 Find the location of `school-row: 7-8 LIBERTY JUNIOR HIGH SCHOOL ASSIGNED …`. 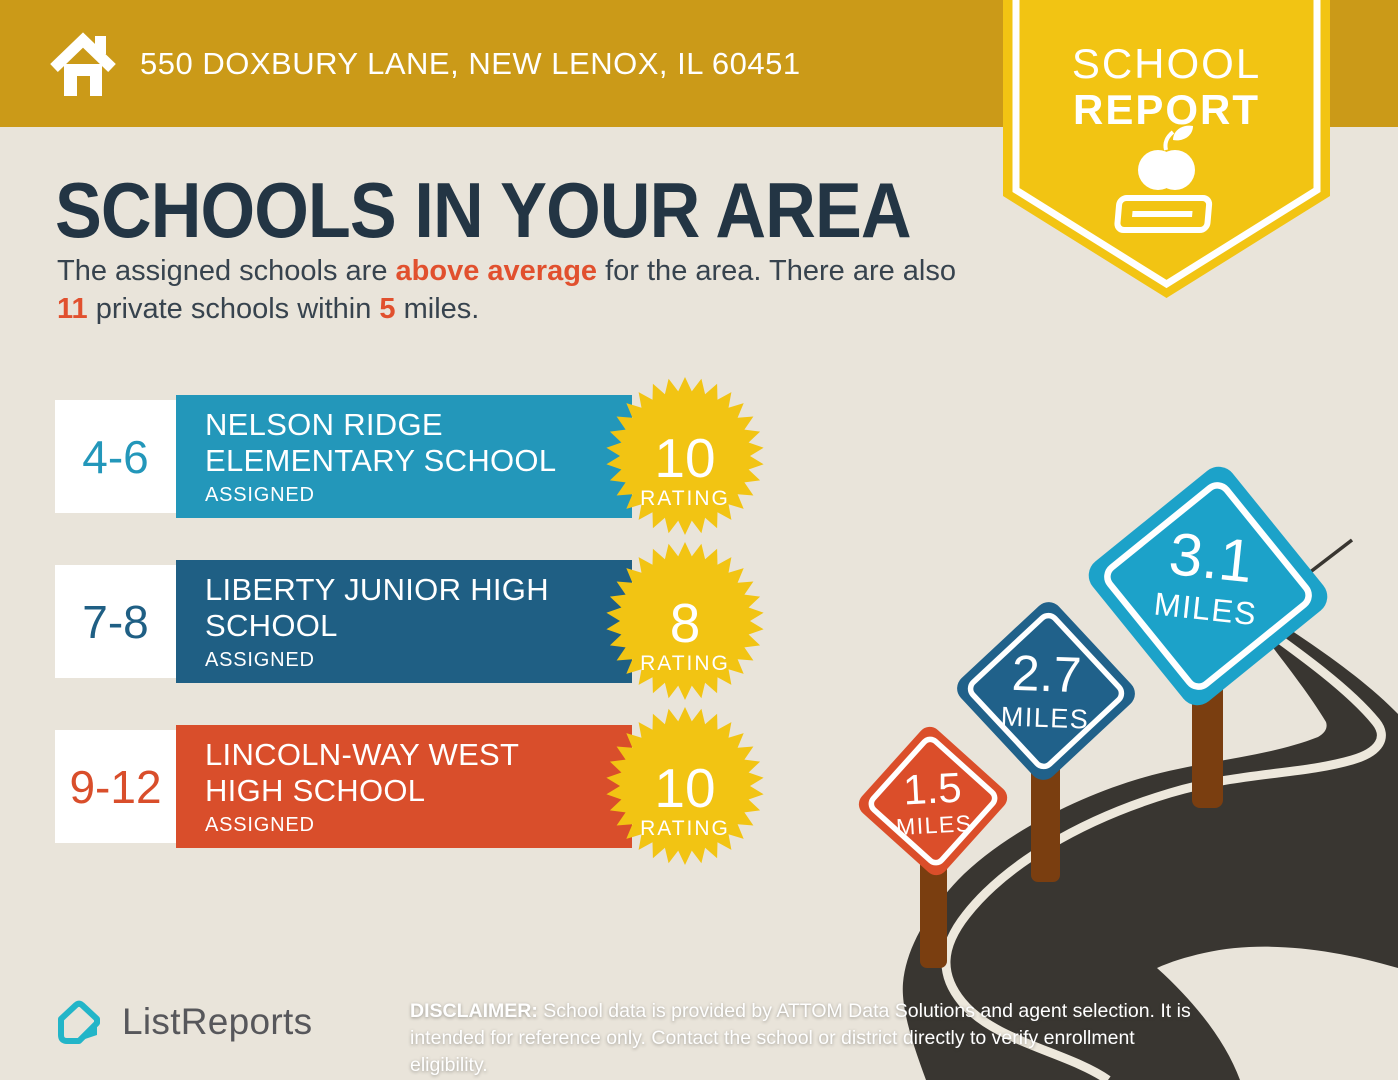

school-row: 7-8 LIBERTY JUNIOR HIGH SCHOOL ASSIGNED … is located at coordinates (390, 621).